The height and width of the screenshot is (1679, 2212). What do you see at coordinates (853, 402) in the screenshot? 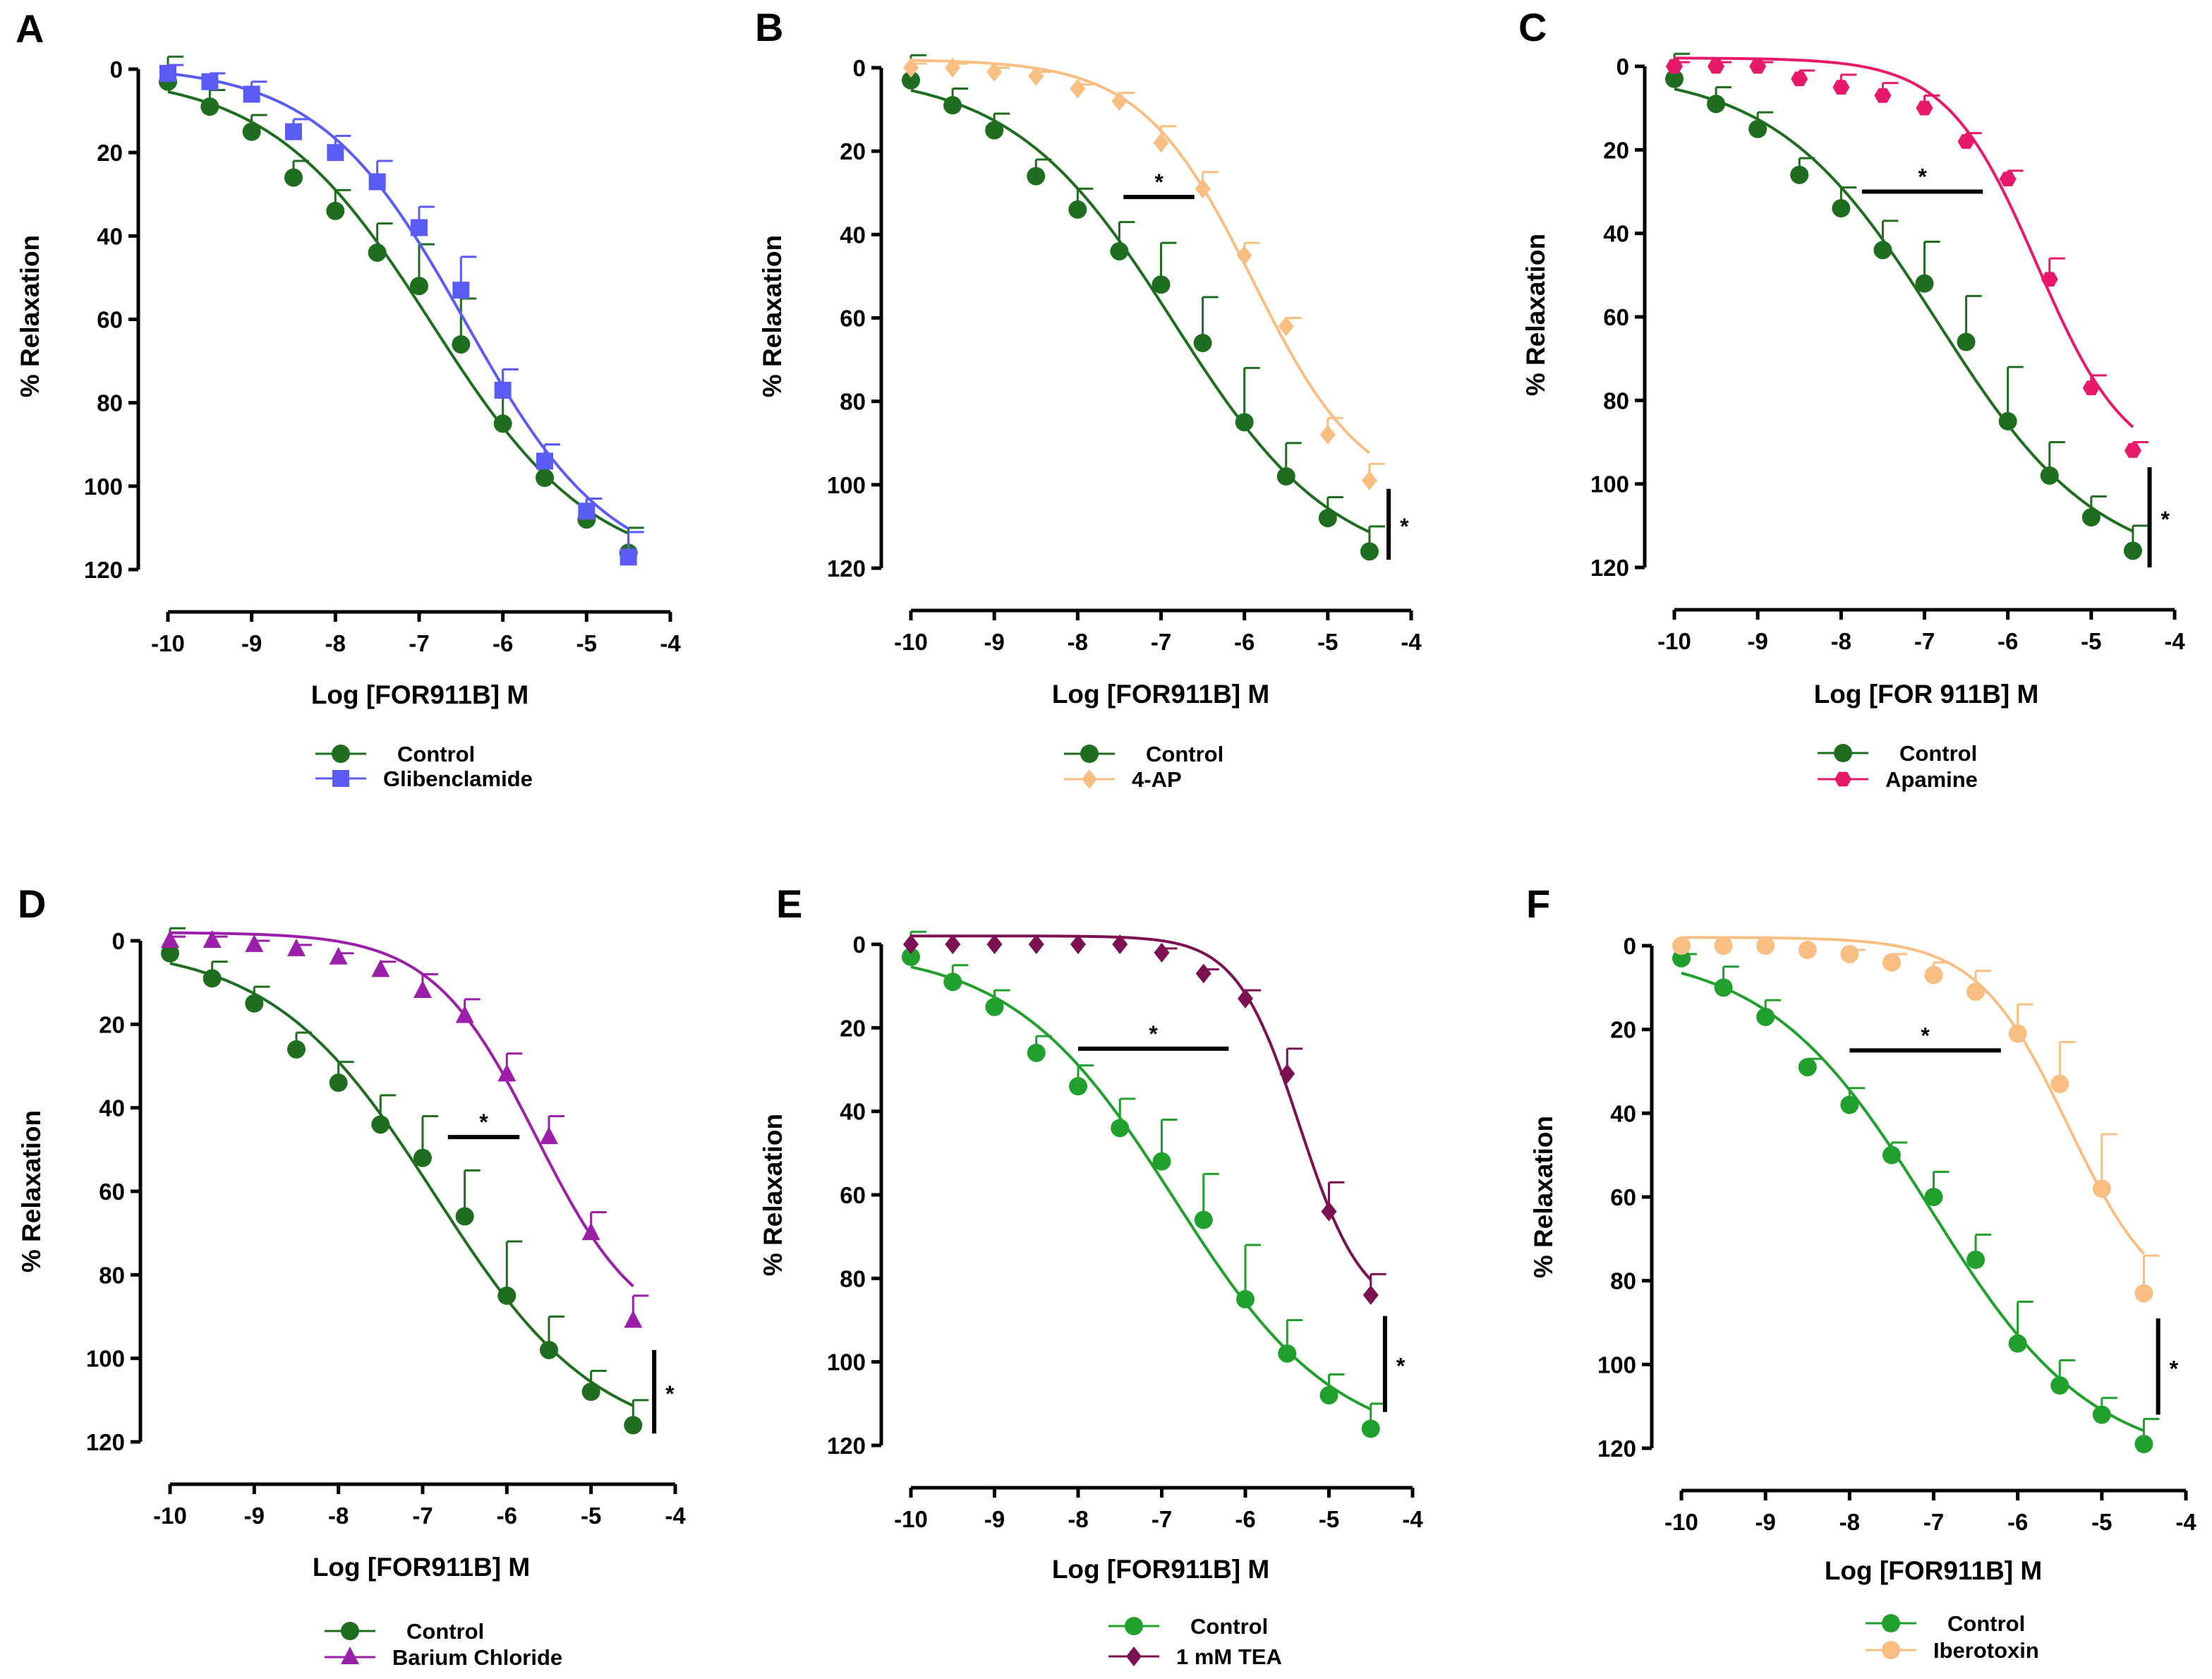
I see `y-tick-label: 80` at bounding box center [853, 402].